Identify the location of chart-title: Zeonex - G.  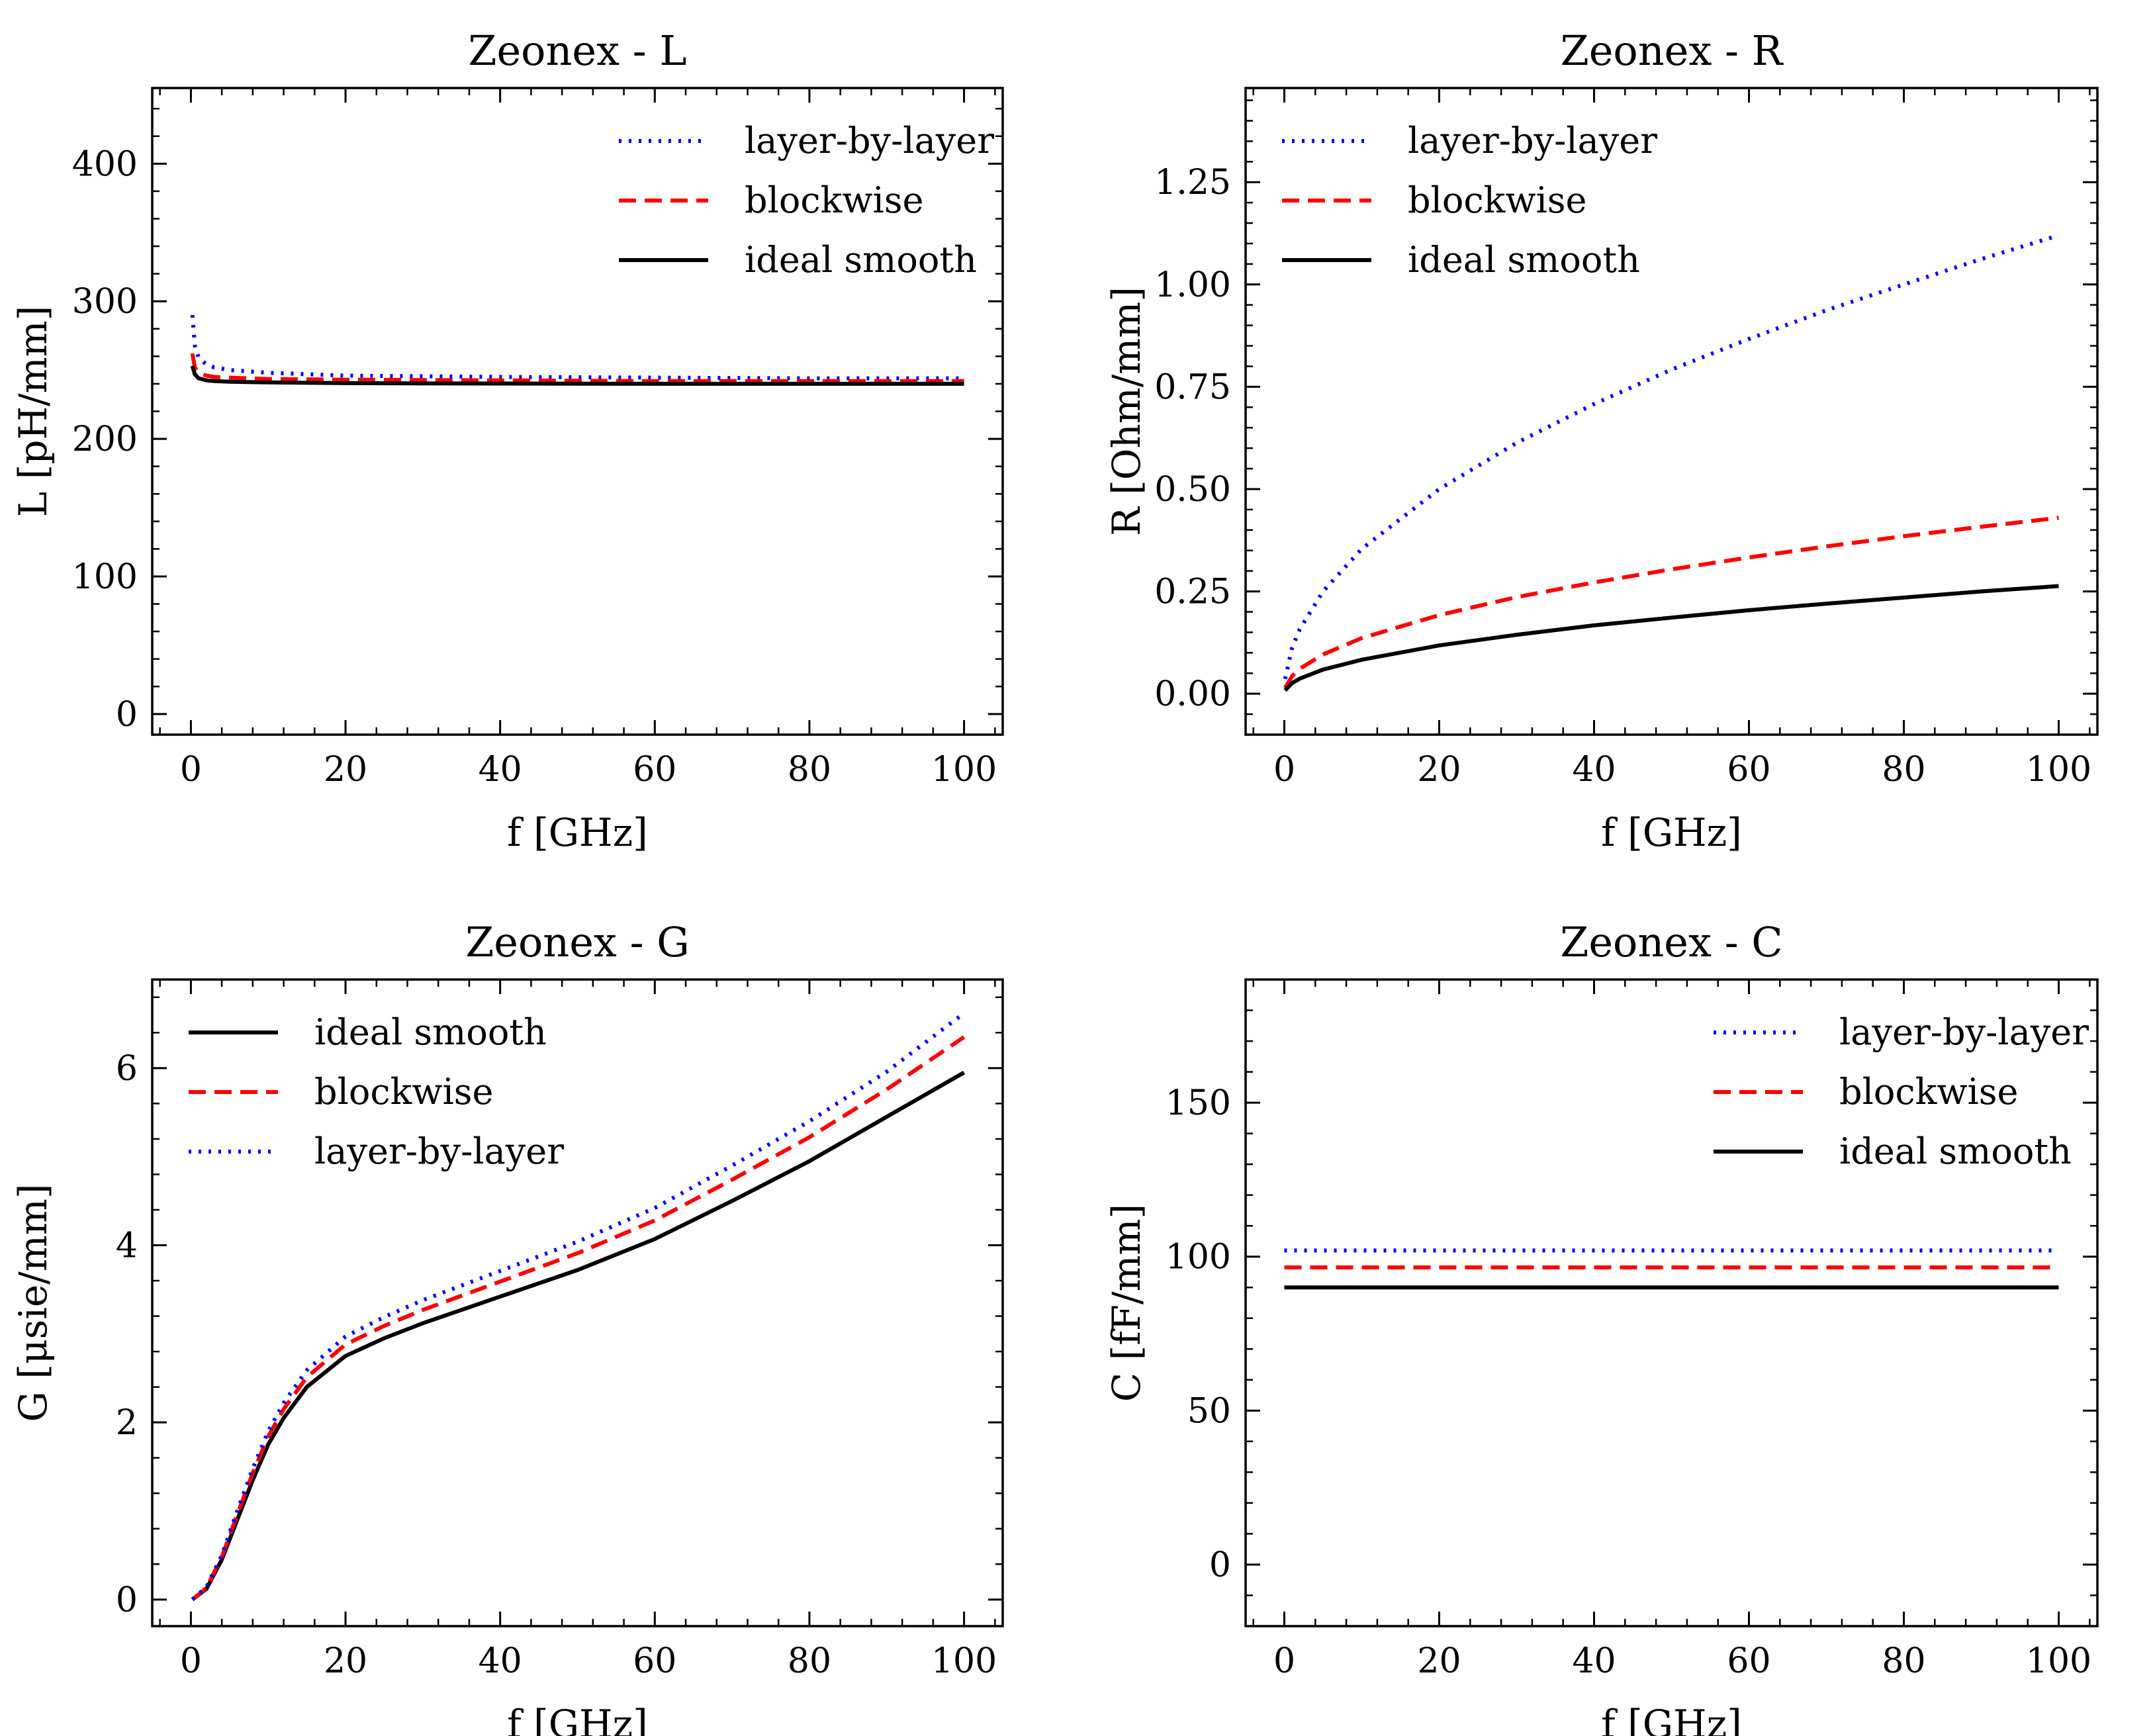
(577, 942).